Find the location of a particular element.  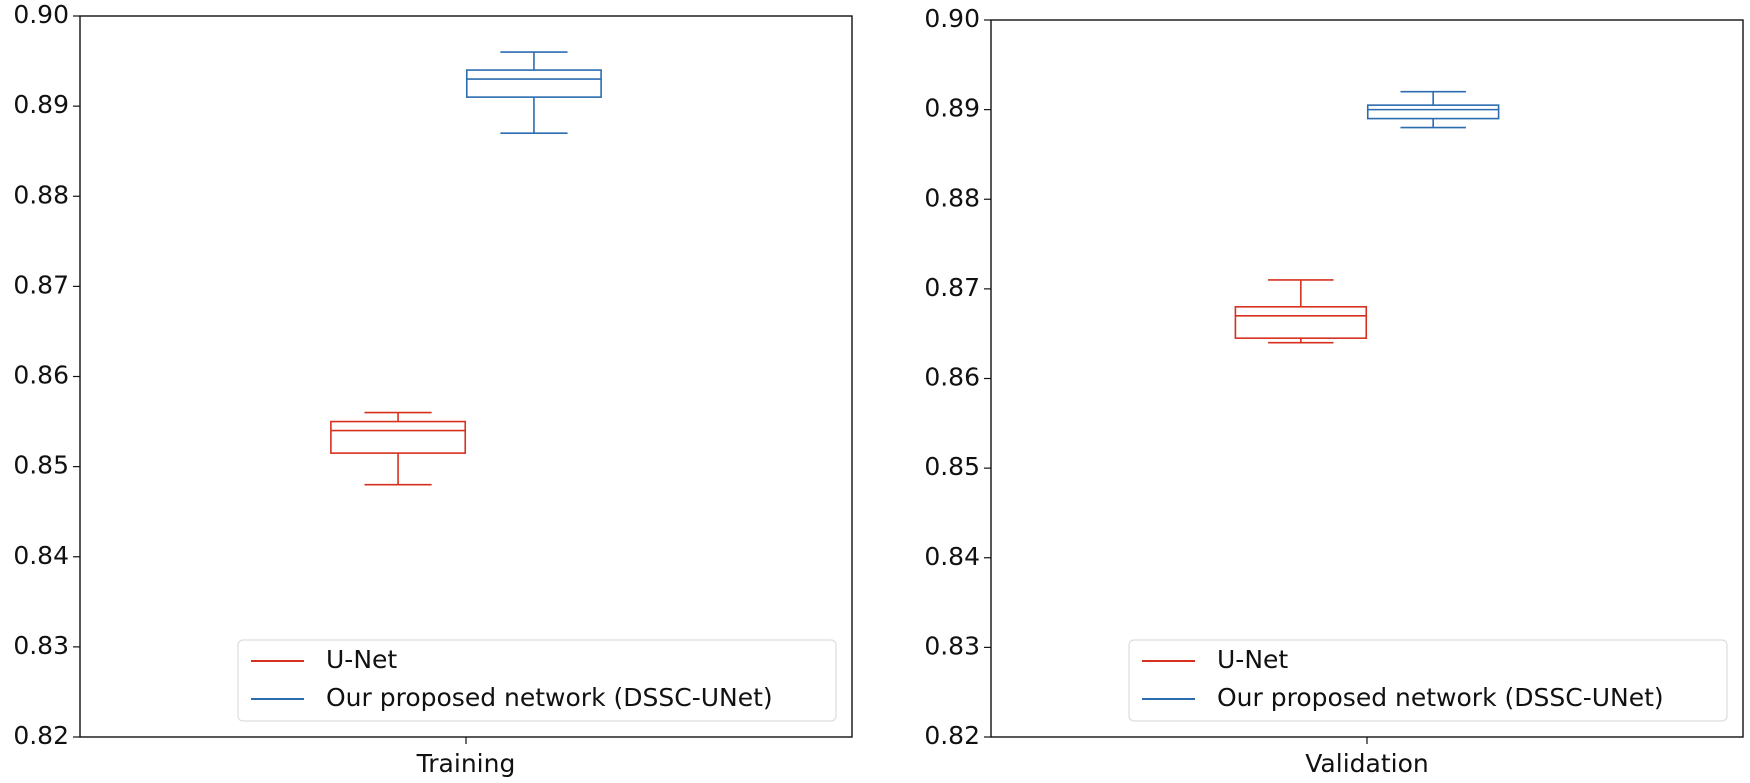

x-tick-label: Validation is located at coordinates (1366, 763).